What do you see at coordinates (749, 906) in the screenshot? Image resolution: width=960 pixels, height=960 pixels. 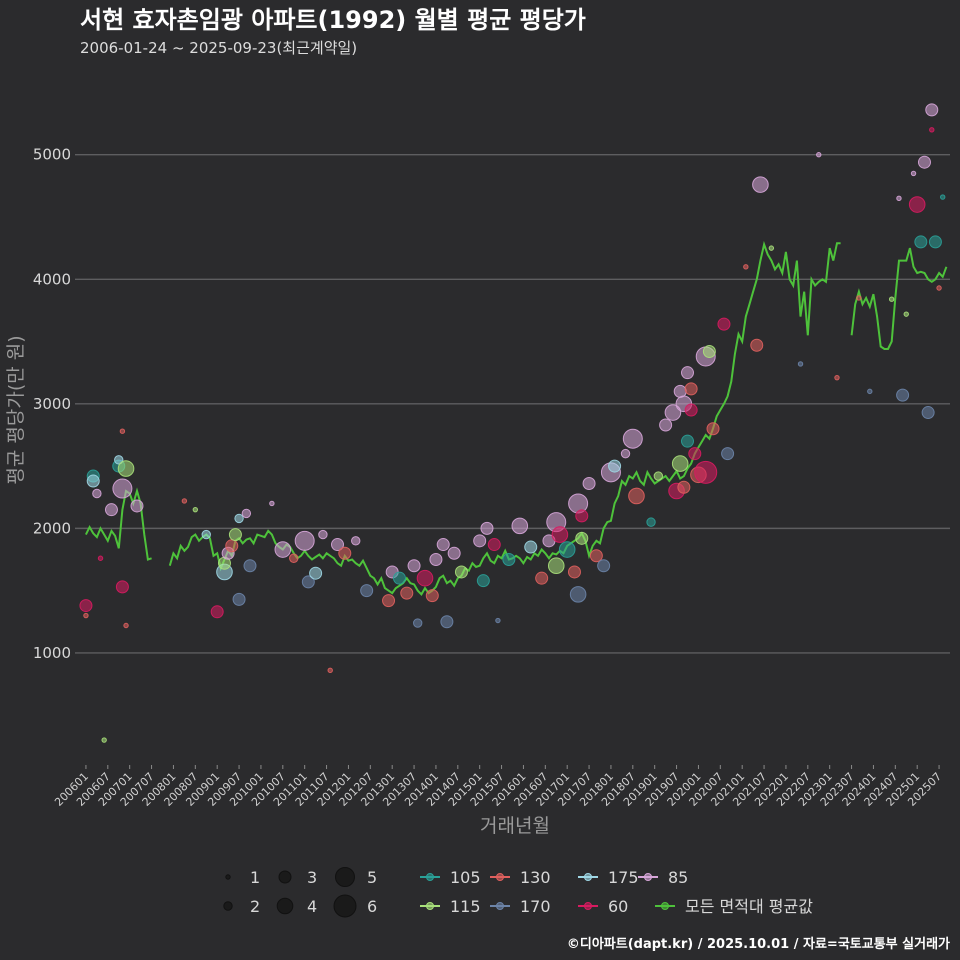 I see `legend-label: 모든 면적대 평균값` at bounding box center [749, 906].